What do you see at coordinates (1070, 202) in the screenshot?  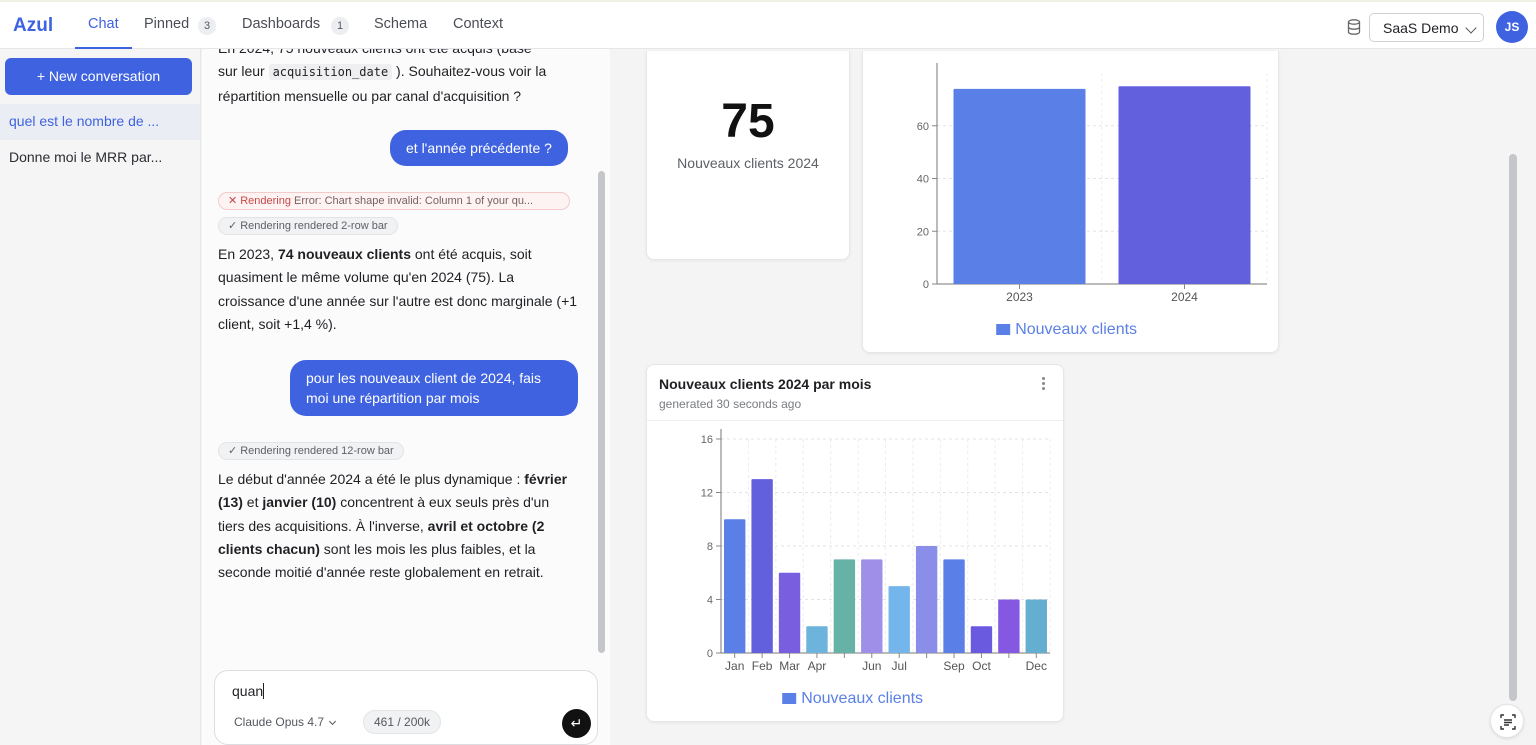 I see `yearly-chart-card: 0 20 40 60 2023 2024 Nouveaux clients` at bounding box center [1070, 202].